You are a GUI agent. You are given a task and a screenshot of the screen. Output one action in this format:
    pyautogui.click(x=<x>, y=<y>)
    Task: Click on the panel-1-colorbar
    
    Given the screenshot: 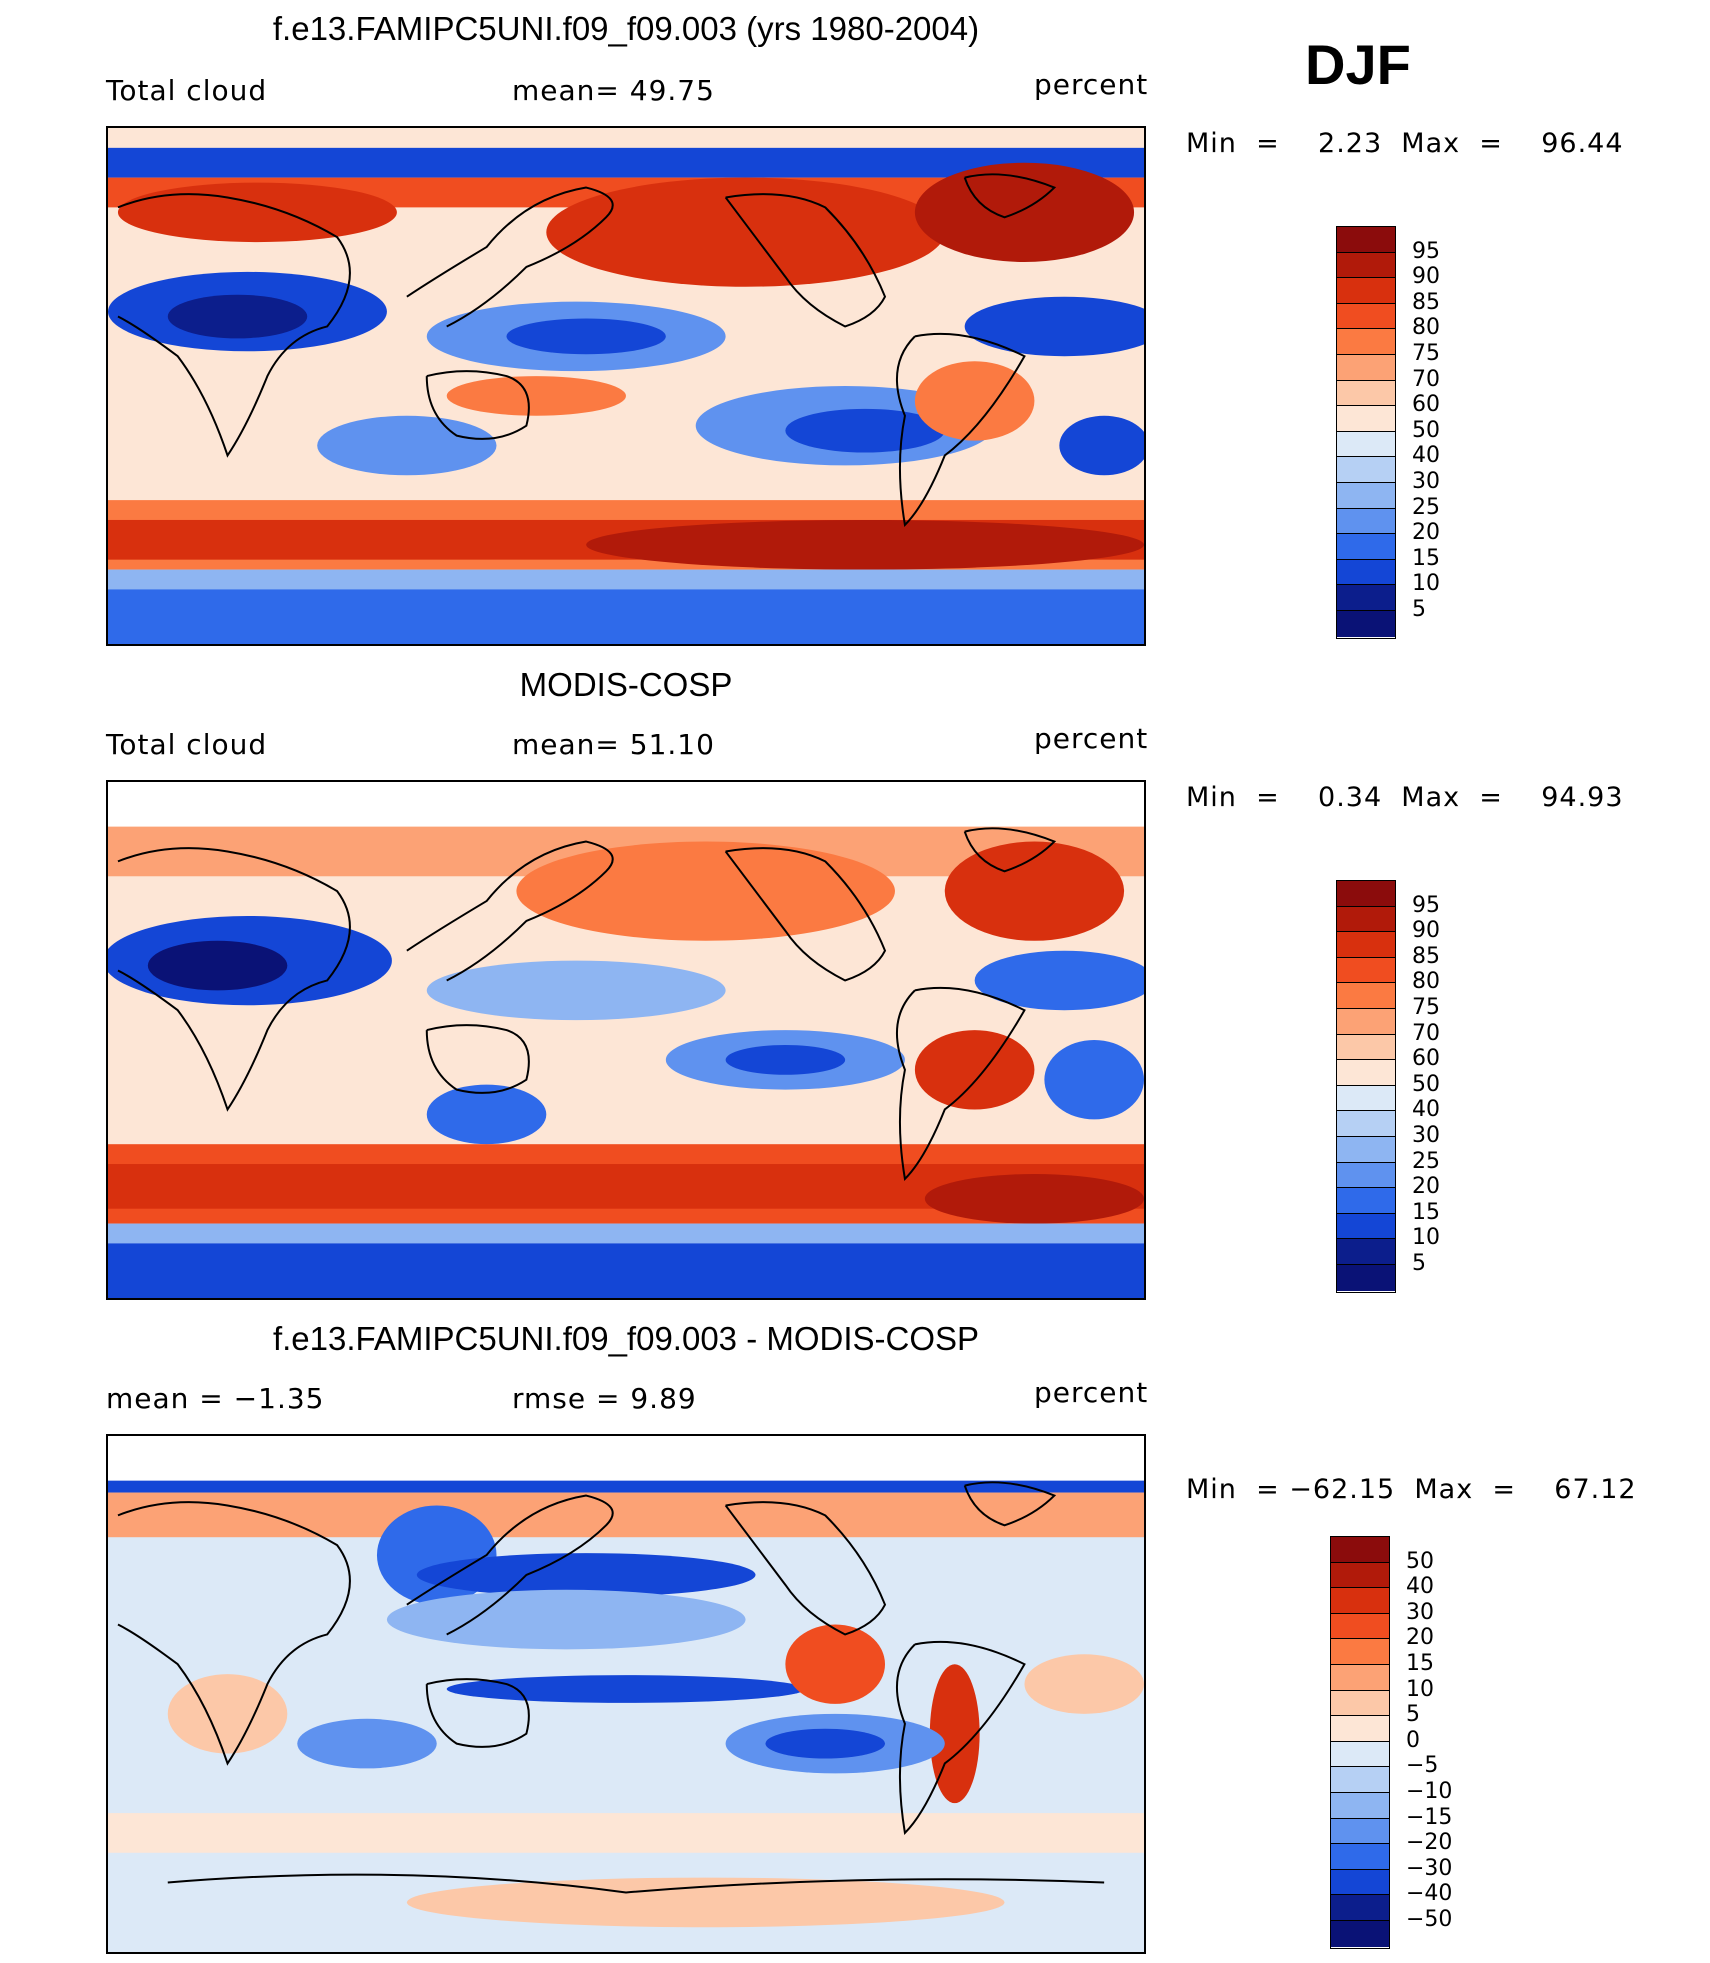 What is the action you would take?
    pyautogui.click(x=1366, y=432)
    